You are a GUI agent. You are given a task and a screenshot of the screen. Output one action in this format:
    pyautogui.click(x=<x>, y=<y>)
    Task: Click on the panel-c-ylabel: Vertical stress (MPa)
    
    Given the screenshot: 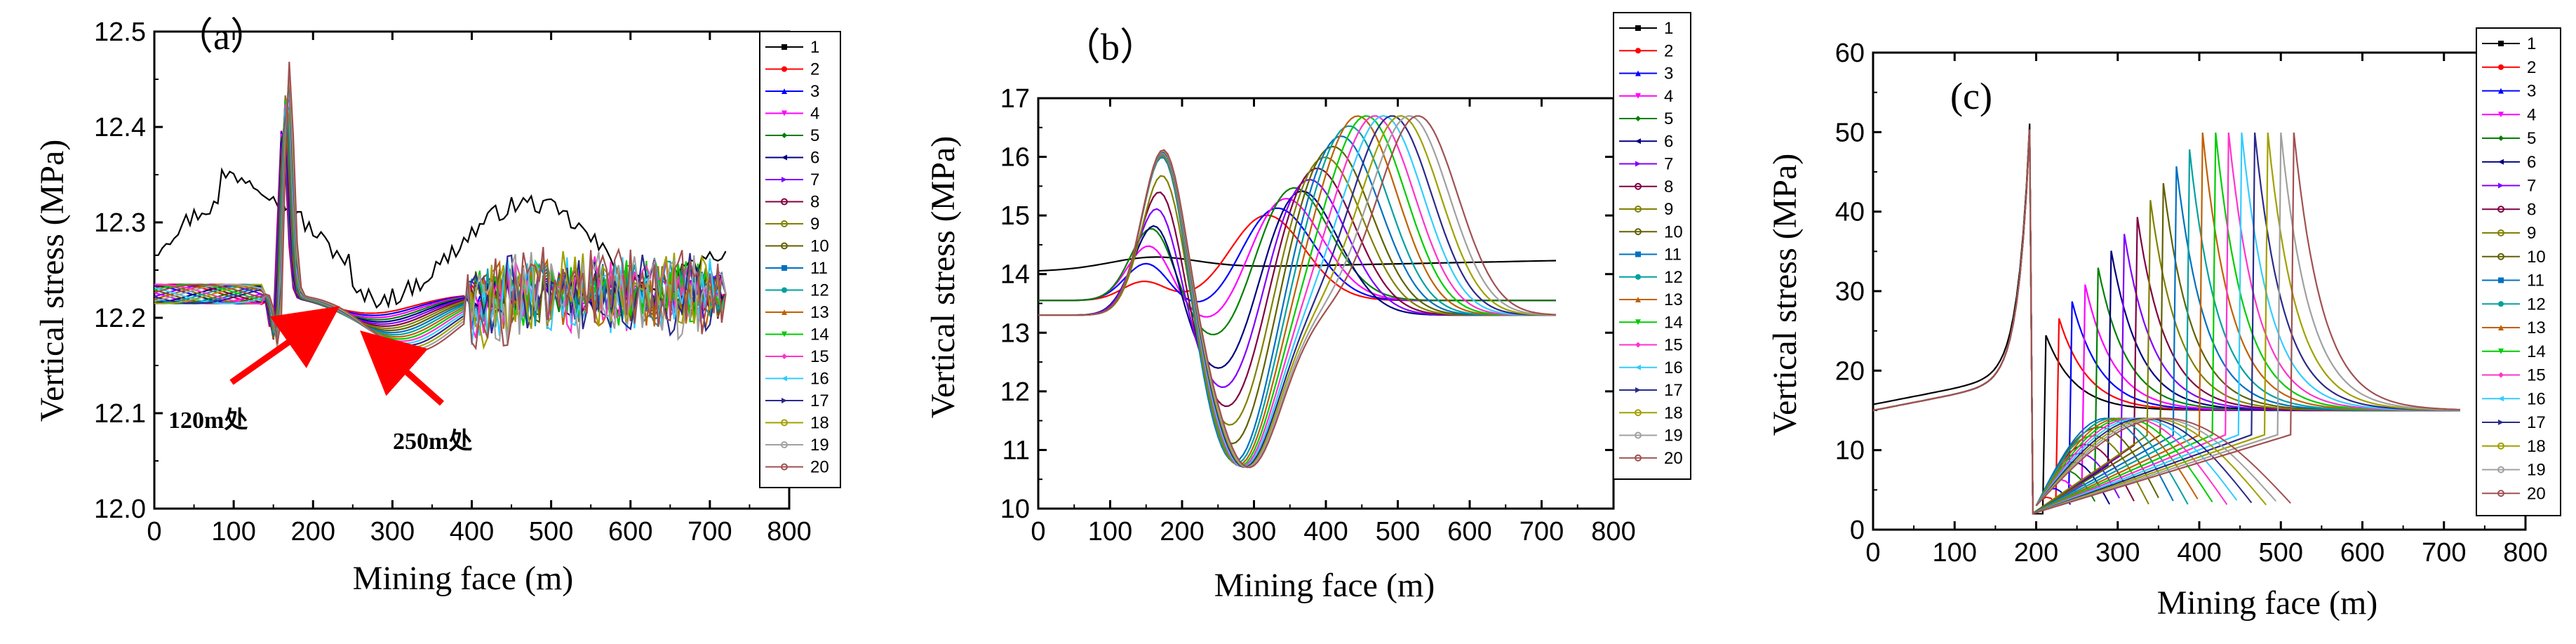 What is the action you would take?
    pyautogui.click(x=1785, y=295)
    